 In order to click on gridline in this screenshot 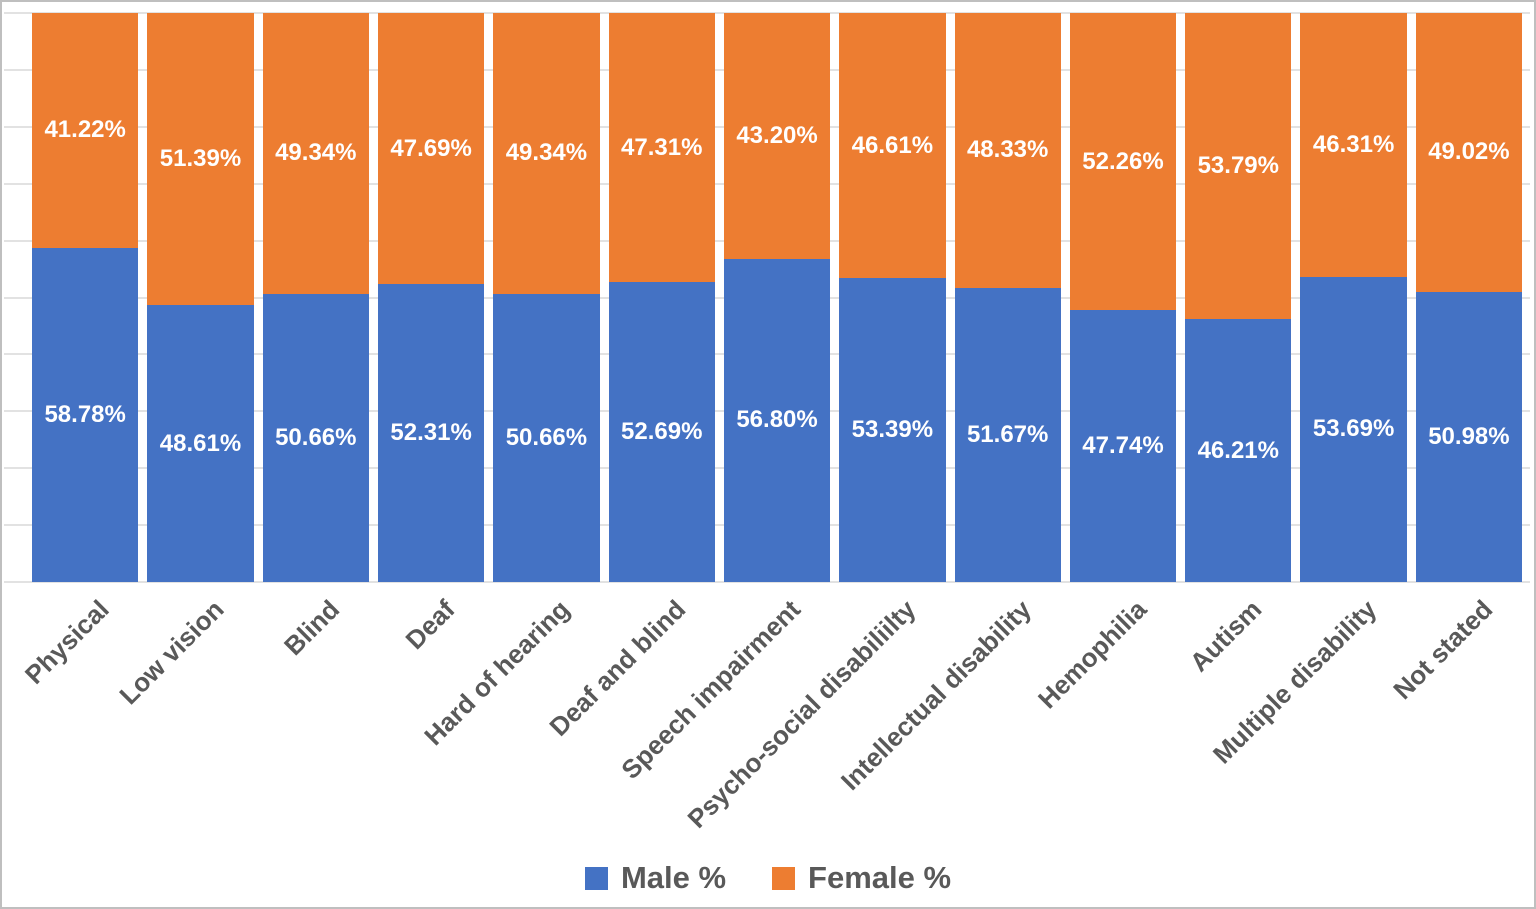, I will do `click(767, 582)`.